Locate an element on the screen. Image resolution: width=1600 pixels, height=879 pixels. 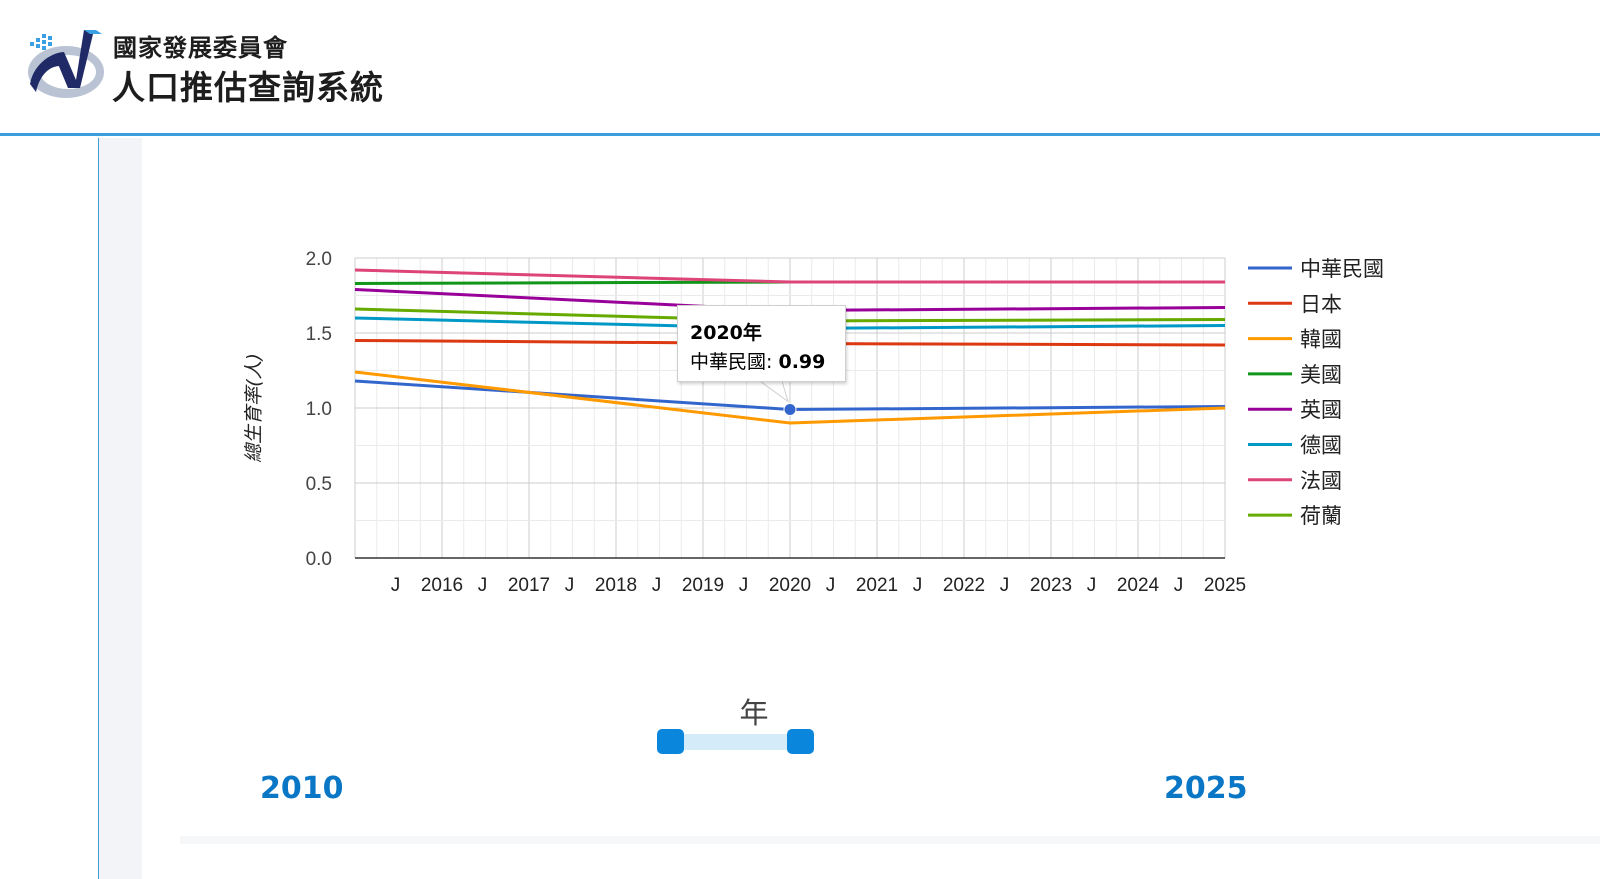
legend-label: 中華民國 is located at coordinates (1342, 269).